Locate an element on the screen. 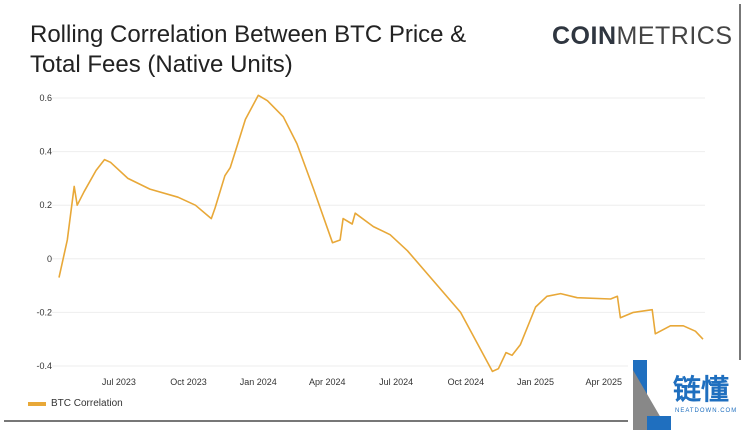  watermark-l-logo-icon is located at coordinates (652, 395).